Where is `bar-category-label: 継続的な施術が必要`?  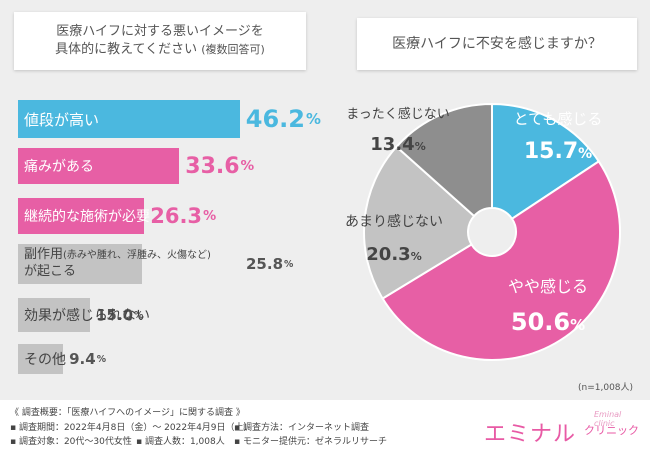
bar-category-label: 継続的な施術が必要 is located at coordinates (87, 217).